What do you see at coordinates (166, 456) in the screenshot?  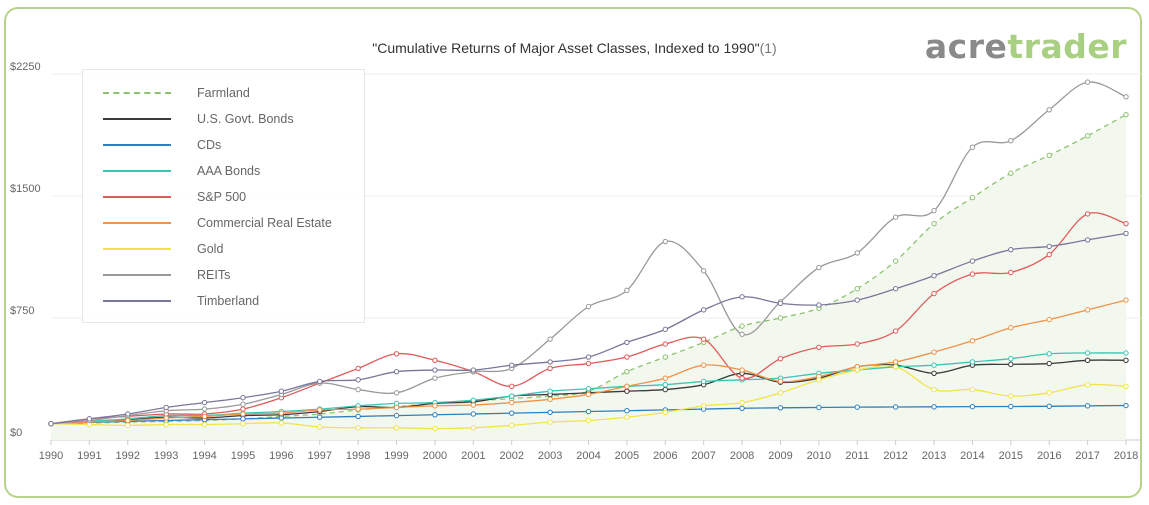 I see `x-tick-label: 1993` at bounding box center [166, 456].